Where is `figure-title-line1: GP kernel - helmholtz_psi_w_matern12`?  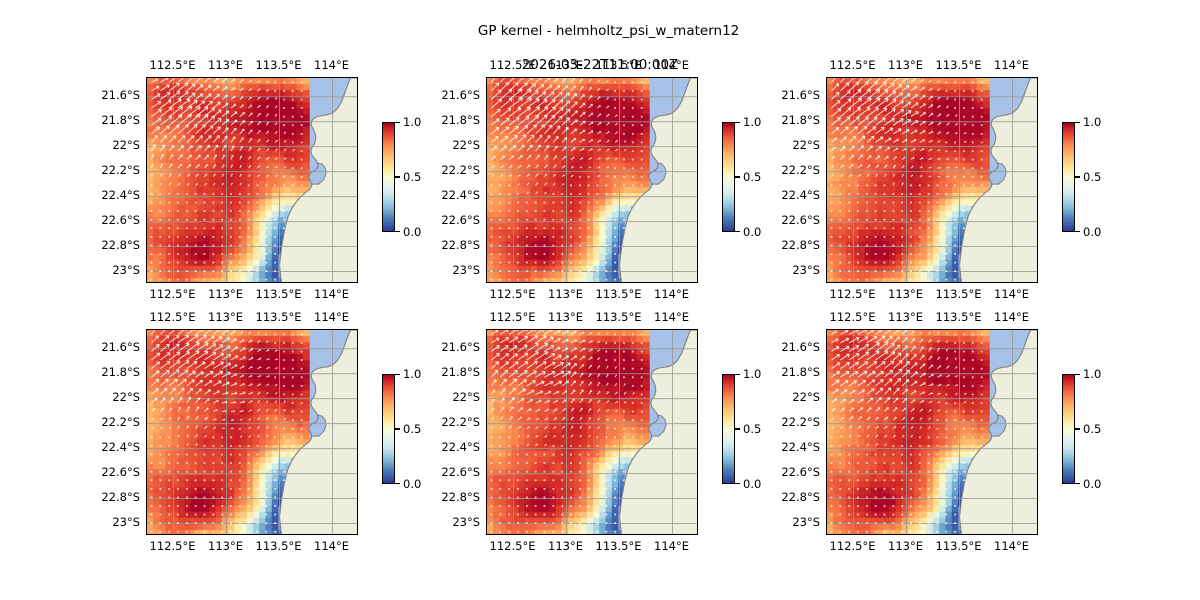
figure-title-line1: GP kernel - helmholtz_psi_w_matern12 is located at coordinates (608, 31).